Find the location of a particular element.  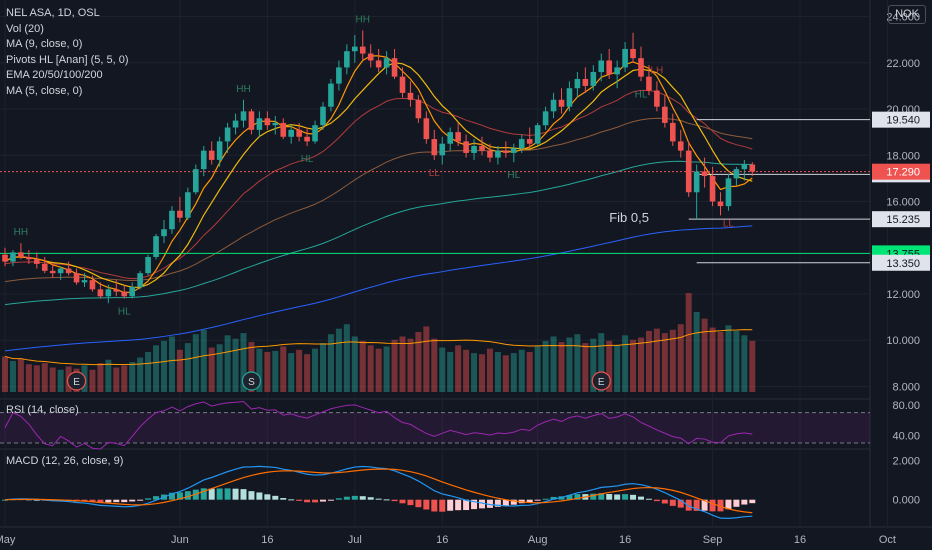

rsi-pane-label: RSI (14, close) is located at coordinates (42, 410).